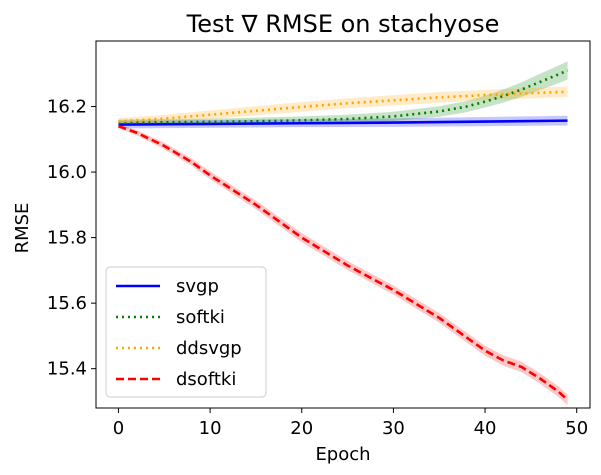 The image size is (601, 475). Describe the element at coordinates (67, 172) in the screenshot. I see `y-tick-label: 16.0` at that location.